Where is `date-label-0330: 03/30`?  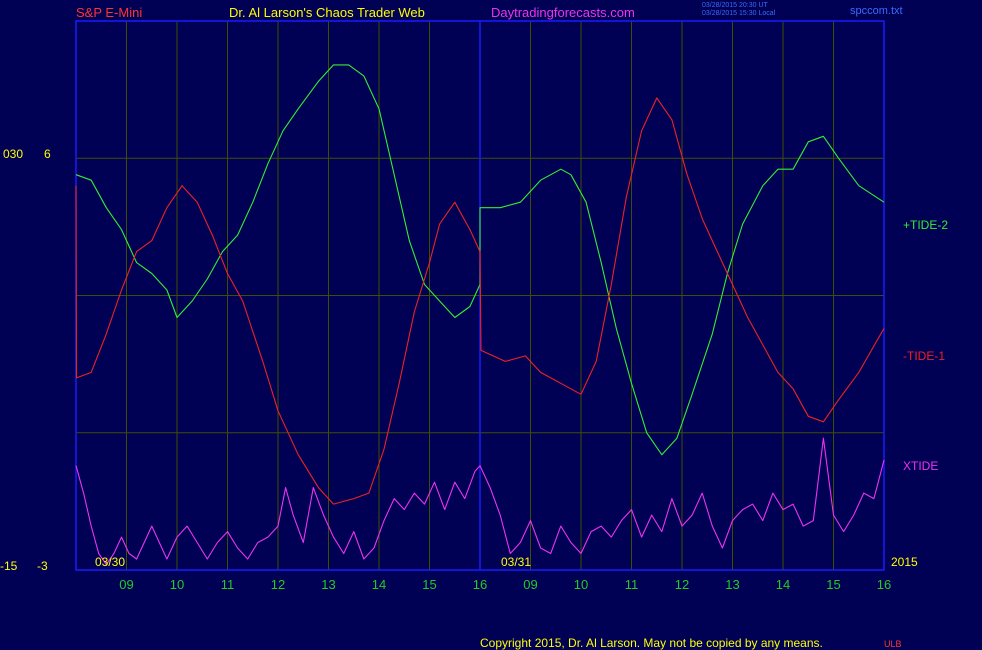
date-label-0330: 03/30 is located at coordinates (110, 562).